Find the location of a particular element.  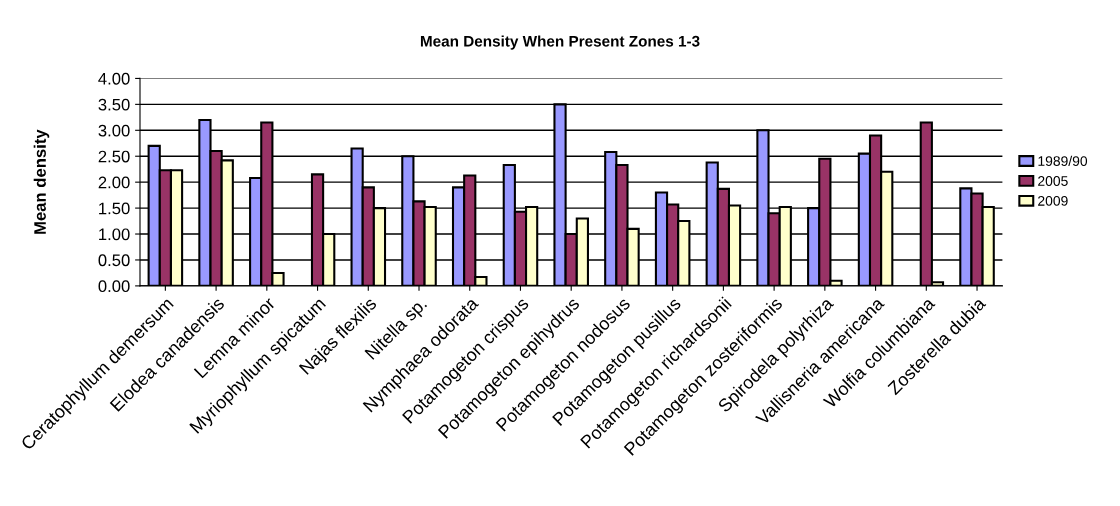

y-tick-label: 2.50 is located at coordinates (114, 156).